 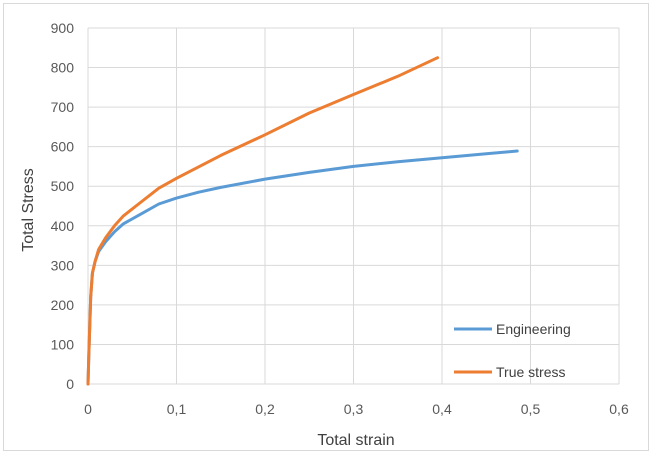 What do you see at coordinates (63, 147) in the screenshot?
I see `y-tick-label: 600` at bounding box center [63, 147].